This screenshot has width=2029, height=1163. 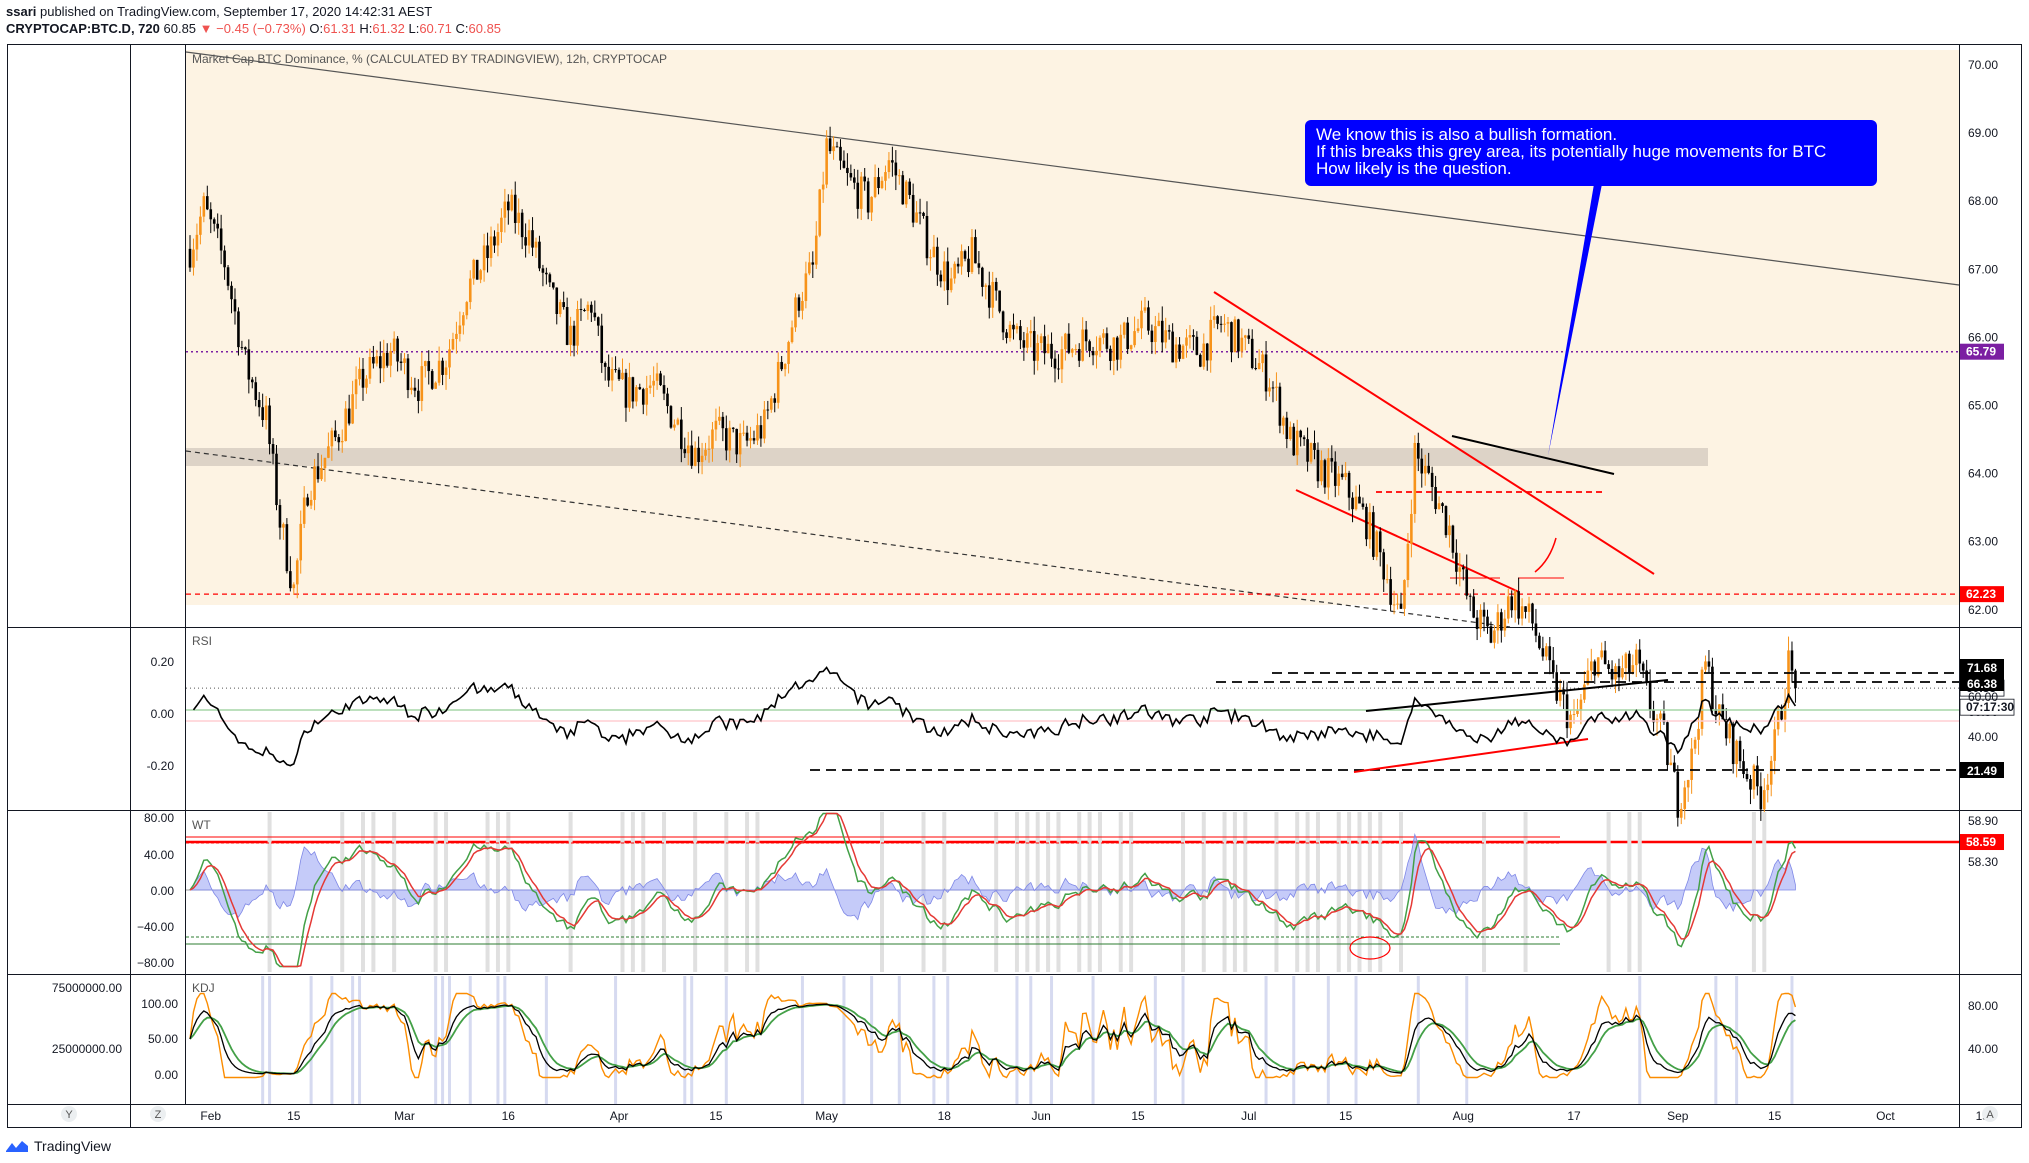 I want to click on kdj-left-tick-3: 100.00, so click(x=159, y=1004).